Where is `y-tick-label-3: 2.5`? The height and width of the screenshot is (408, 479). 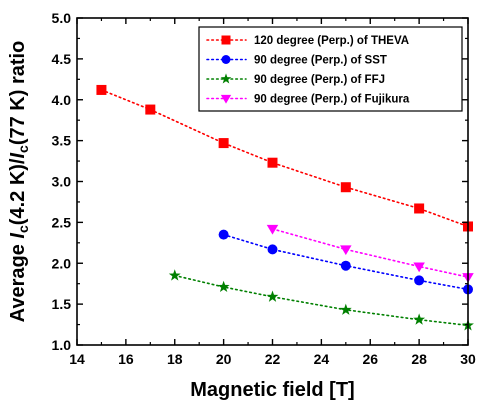 y-tick-label-3: 2.5 is located at coordinates (62, 222).